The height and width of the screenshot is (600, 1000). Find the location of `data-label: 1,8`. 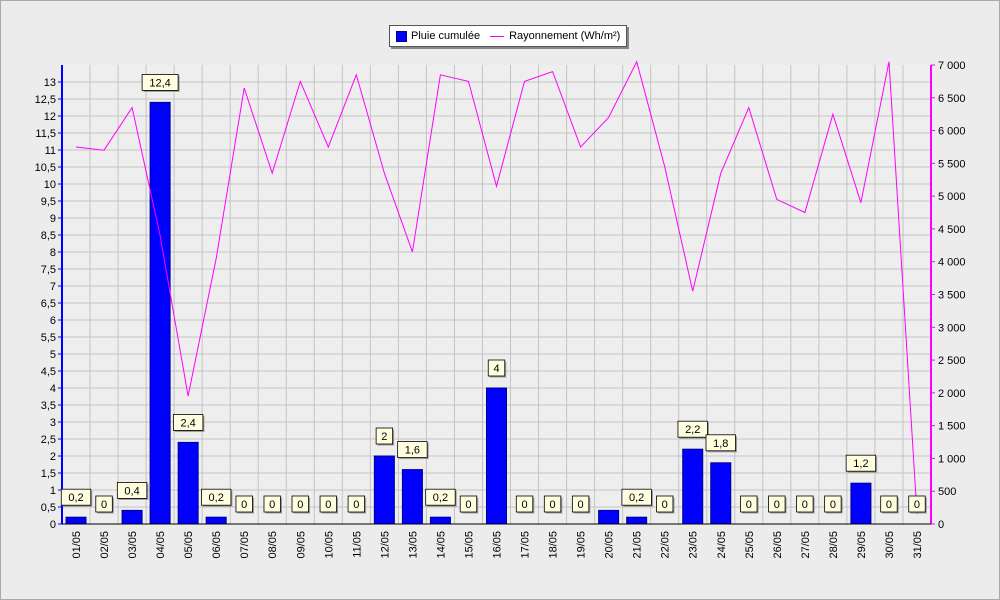

data-label: 1,8 is located at coordinates (720, 444).